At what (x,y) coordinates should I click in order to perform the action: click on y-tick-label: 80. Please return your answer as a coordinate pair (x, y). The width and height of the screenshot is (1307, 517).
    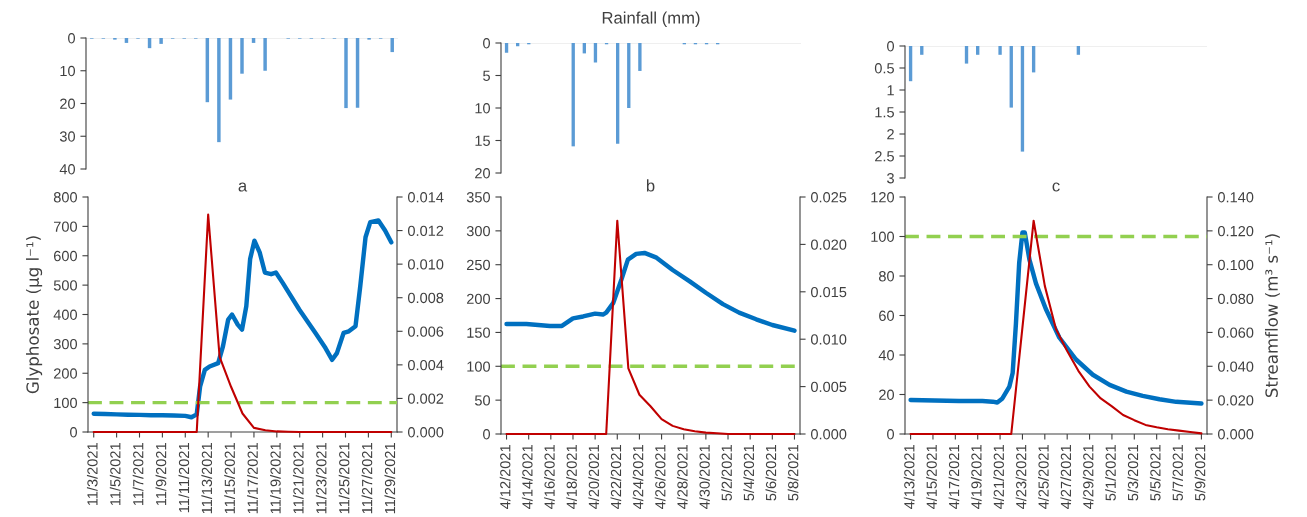
    Looking at the image, I should click on (887, 276).